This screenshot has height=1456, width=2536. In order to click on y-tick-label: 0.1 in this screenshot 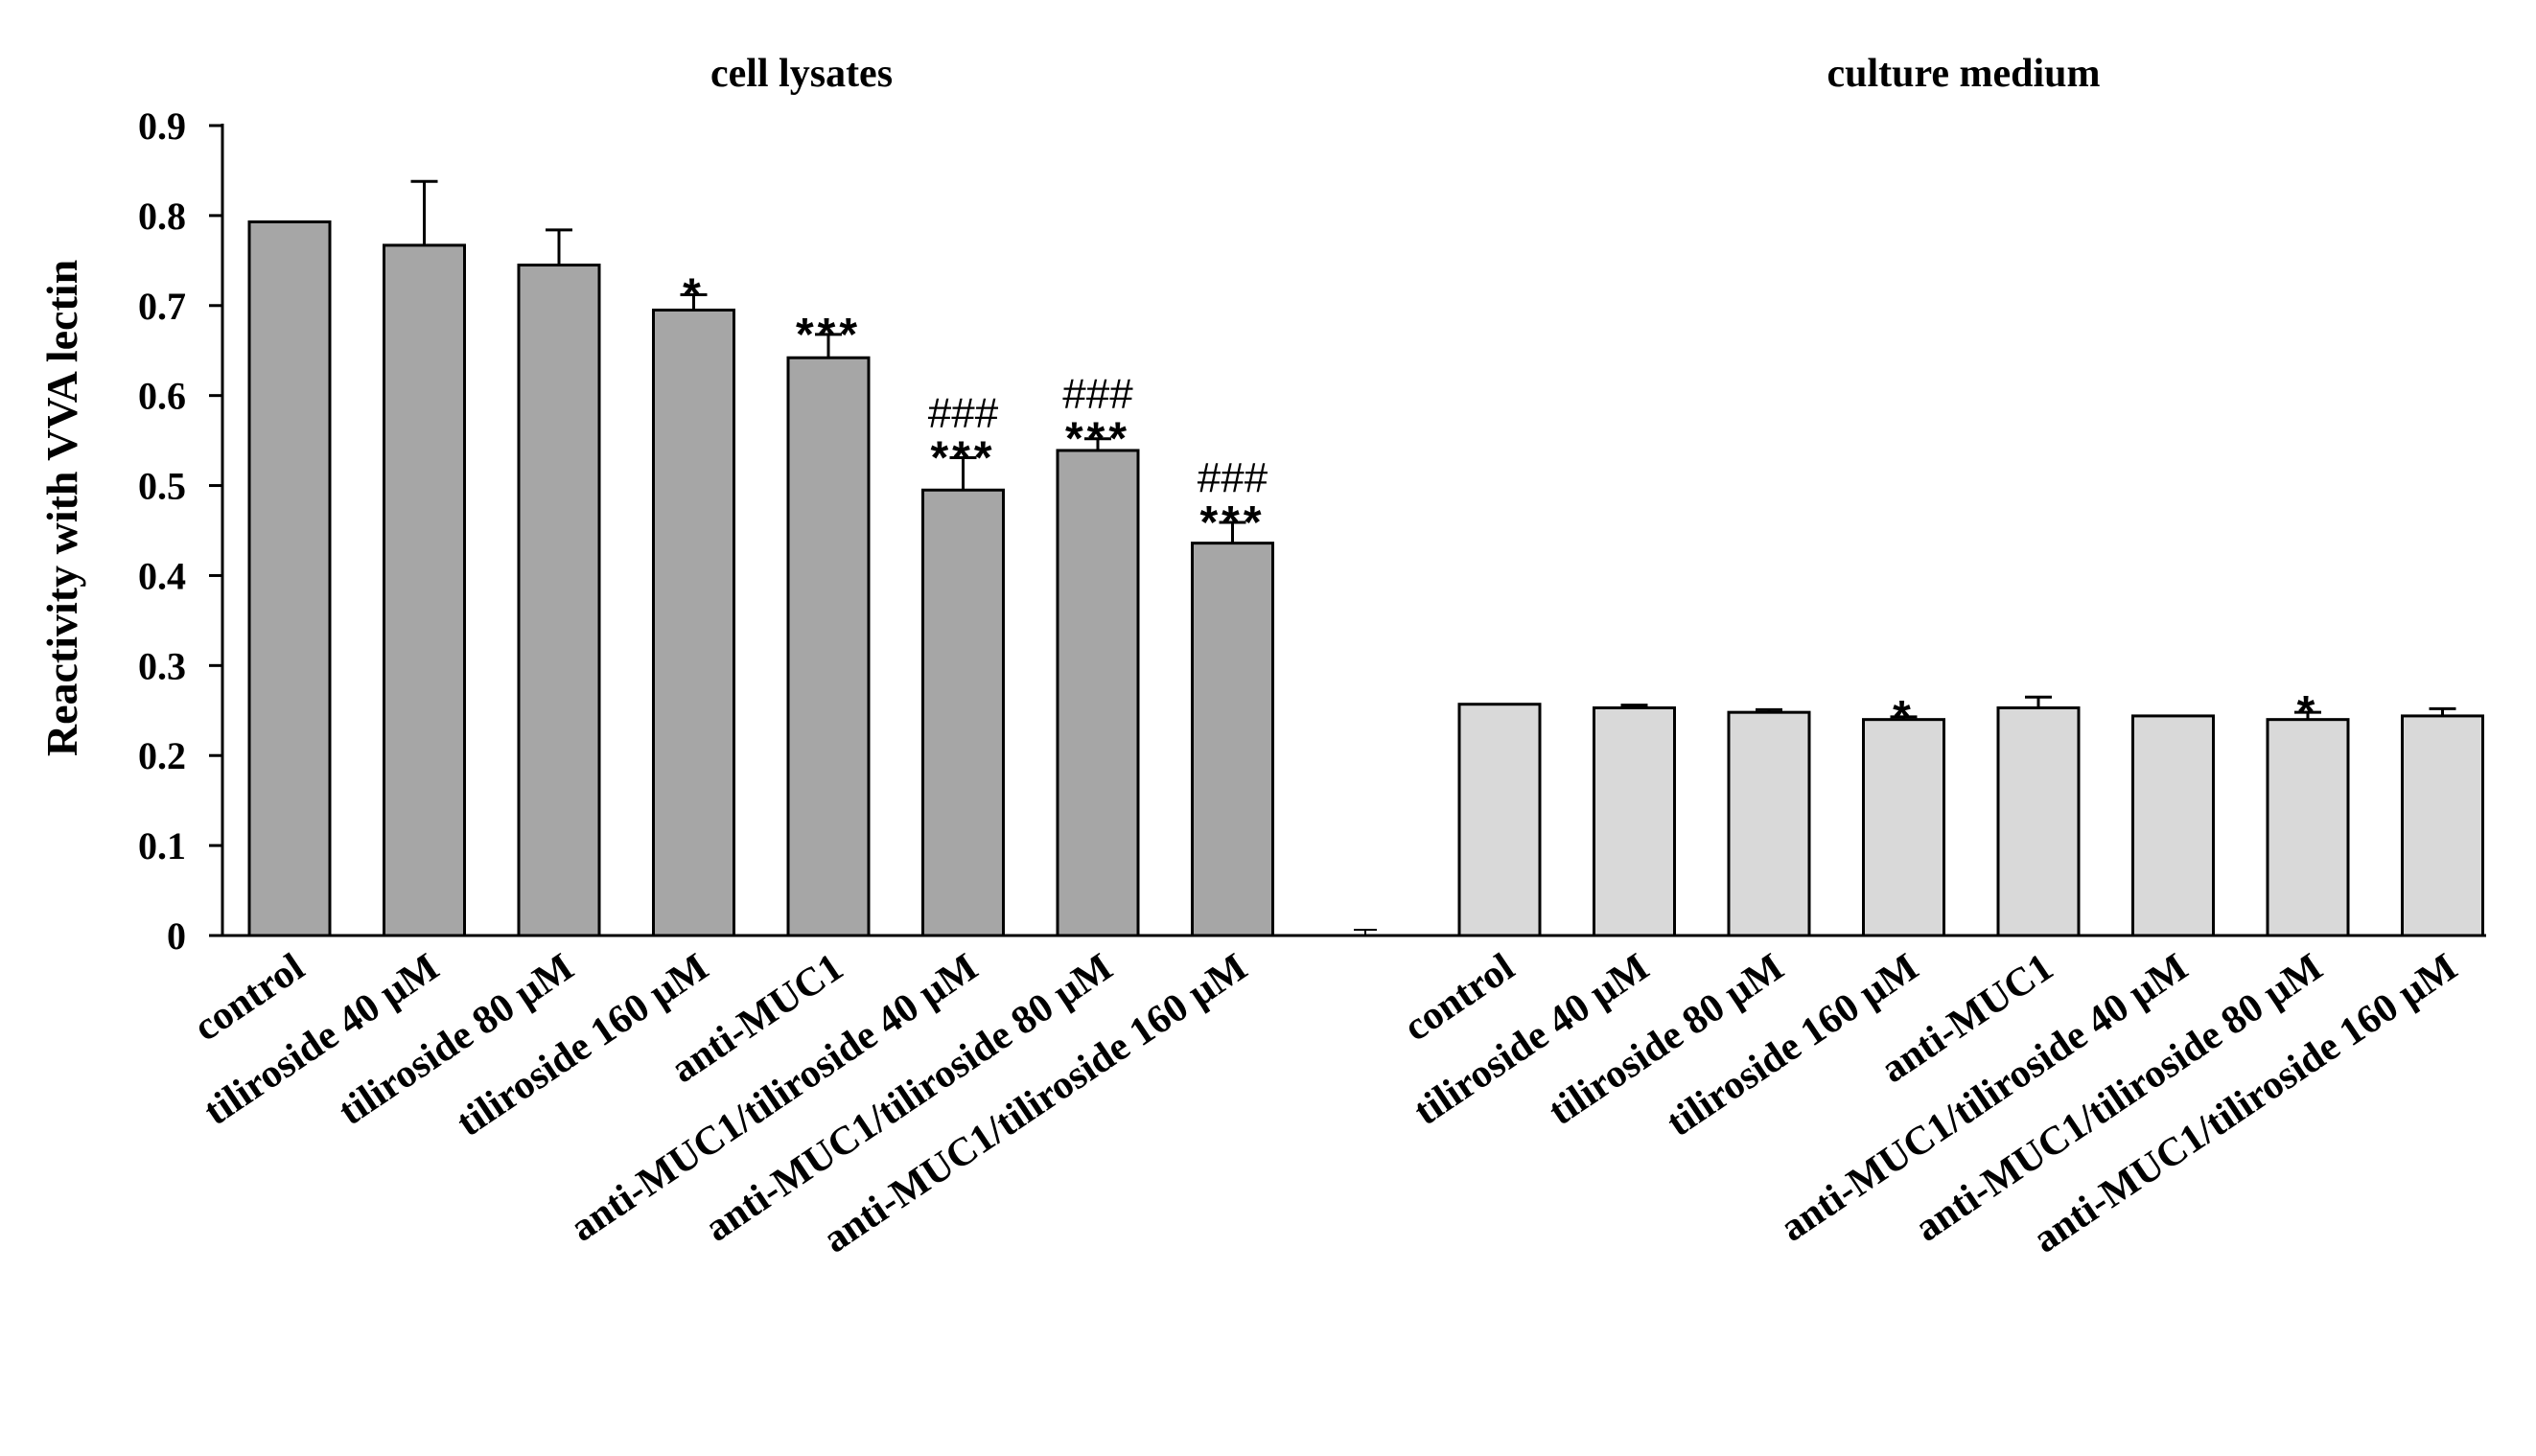, I will do `click(162, 845)`.